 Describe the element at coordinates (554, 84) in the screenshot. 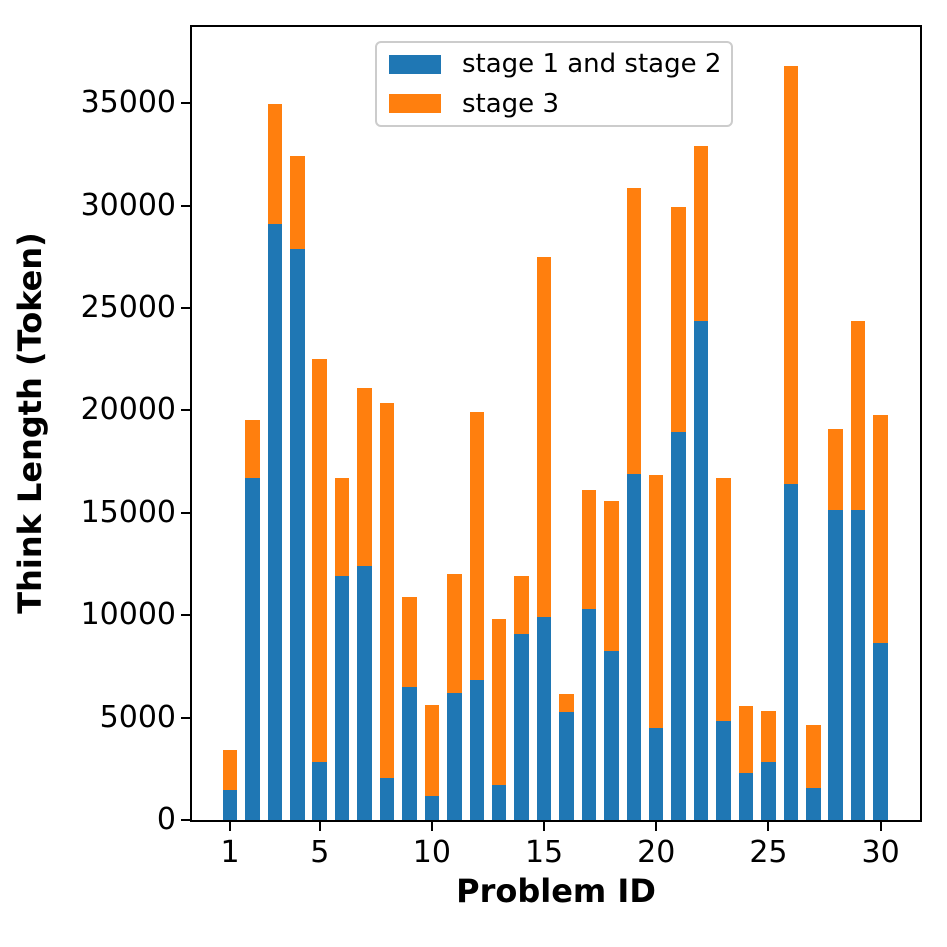

I see `legend: stage 1 and stage 2 stage 3` at that location.